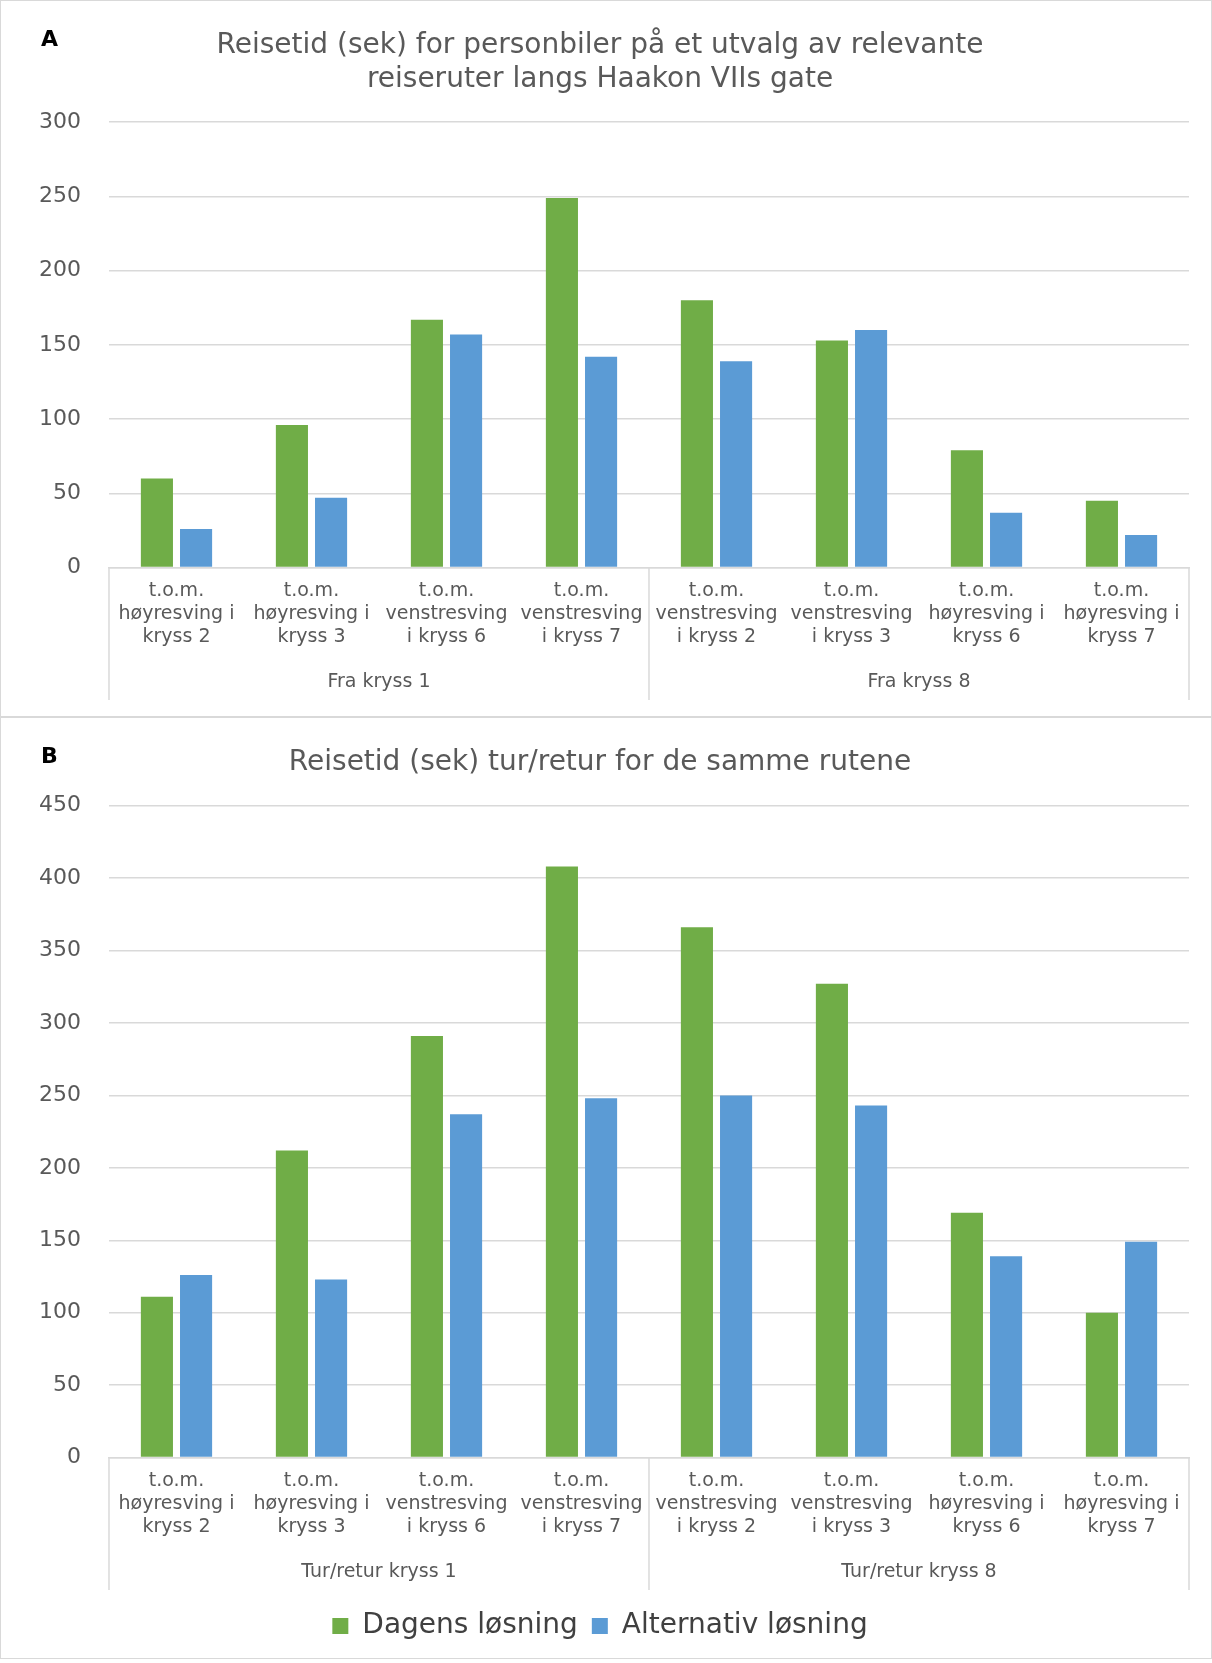 The width and height of the screenshot is (1212, 1663). Describe the element at coordinates (600, 60) in the screenshot. I see `chart-title: Reisetid (sek) for personbiler på et utvalg av relevante reiseruter langs Haakon VIIs gate` at that location.